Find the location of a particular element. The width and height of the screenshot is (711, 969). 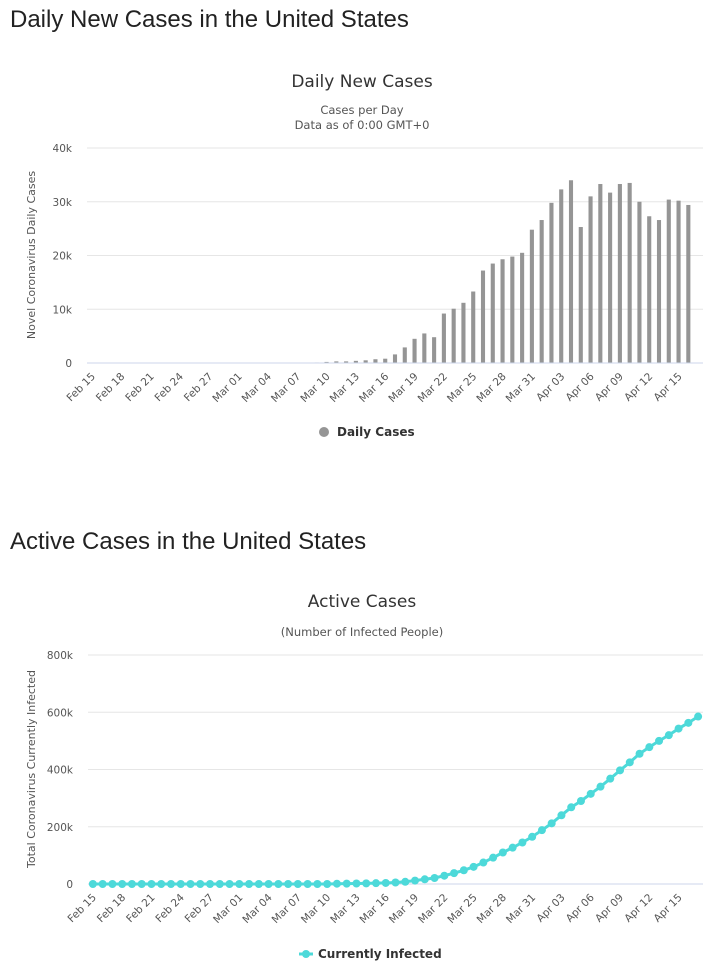

legend: Daily Cases is located at coordinates (367, 432).